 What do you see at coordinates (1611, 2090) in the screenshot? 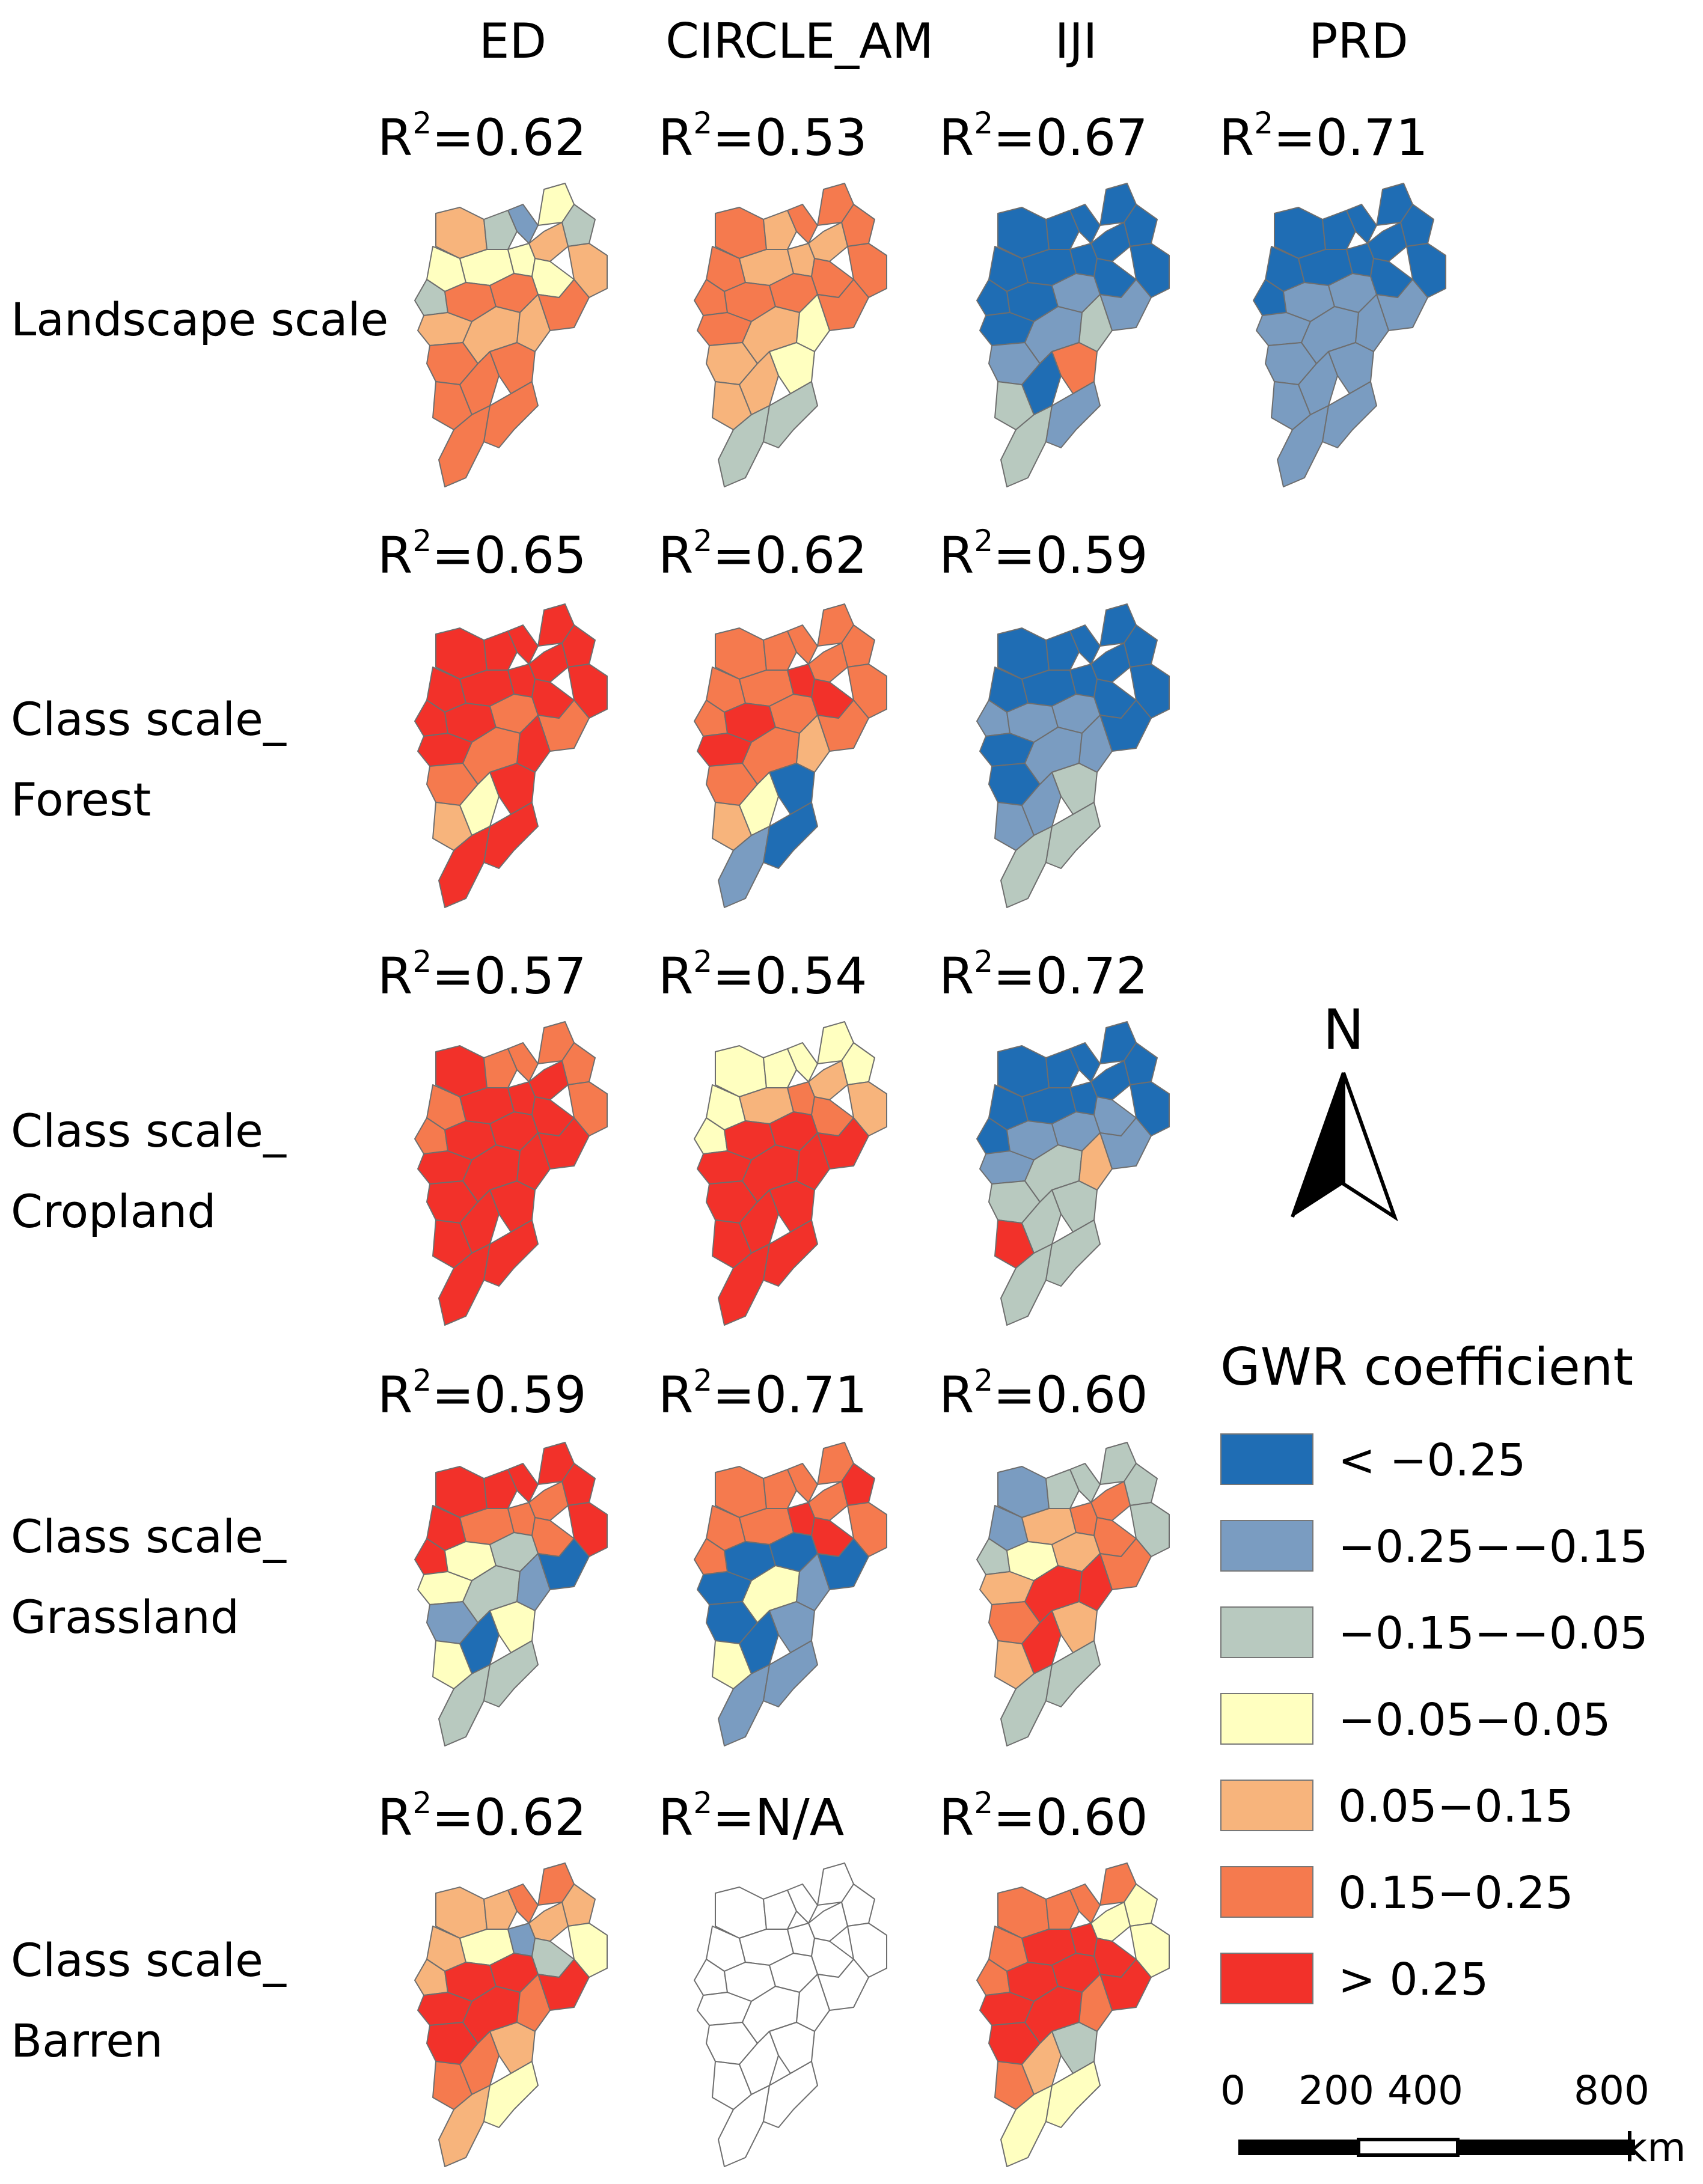
I see `scale-tick-800: 800` at bounding box center [1611, 2090].